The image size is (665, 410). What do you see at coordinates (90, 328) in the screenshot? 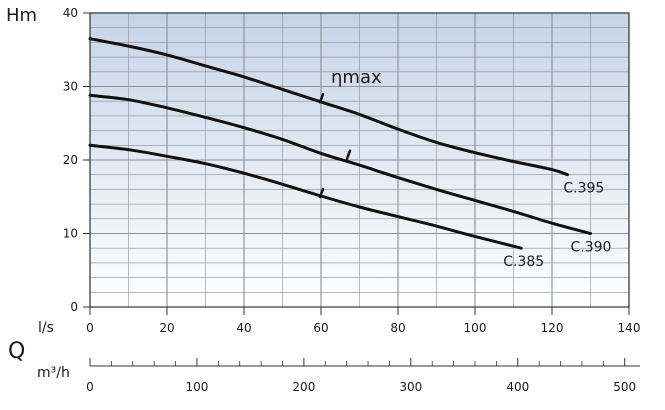
I see `x-tick-label: 0` at bounding box center [90, 328].